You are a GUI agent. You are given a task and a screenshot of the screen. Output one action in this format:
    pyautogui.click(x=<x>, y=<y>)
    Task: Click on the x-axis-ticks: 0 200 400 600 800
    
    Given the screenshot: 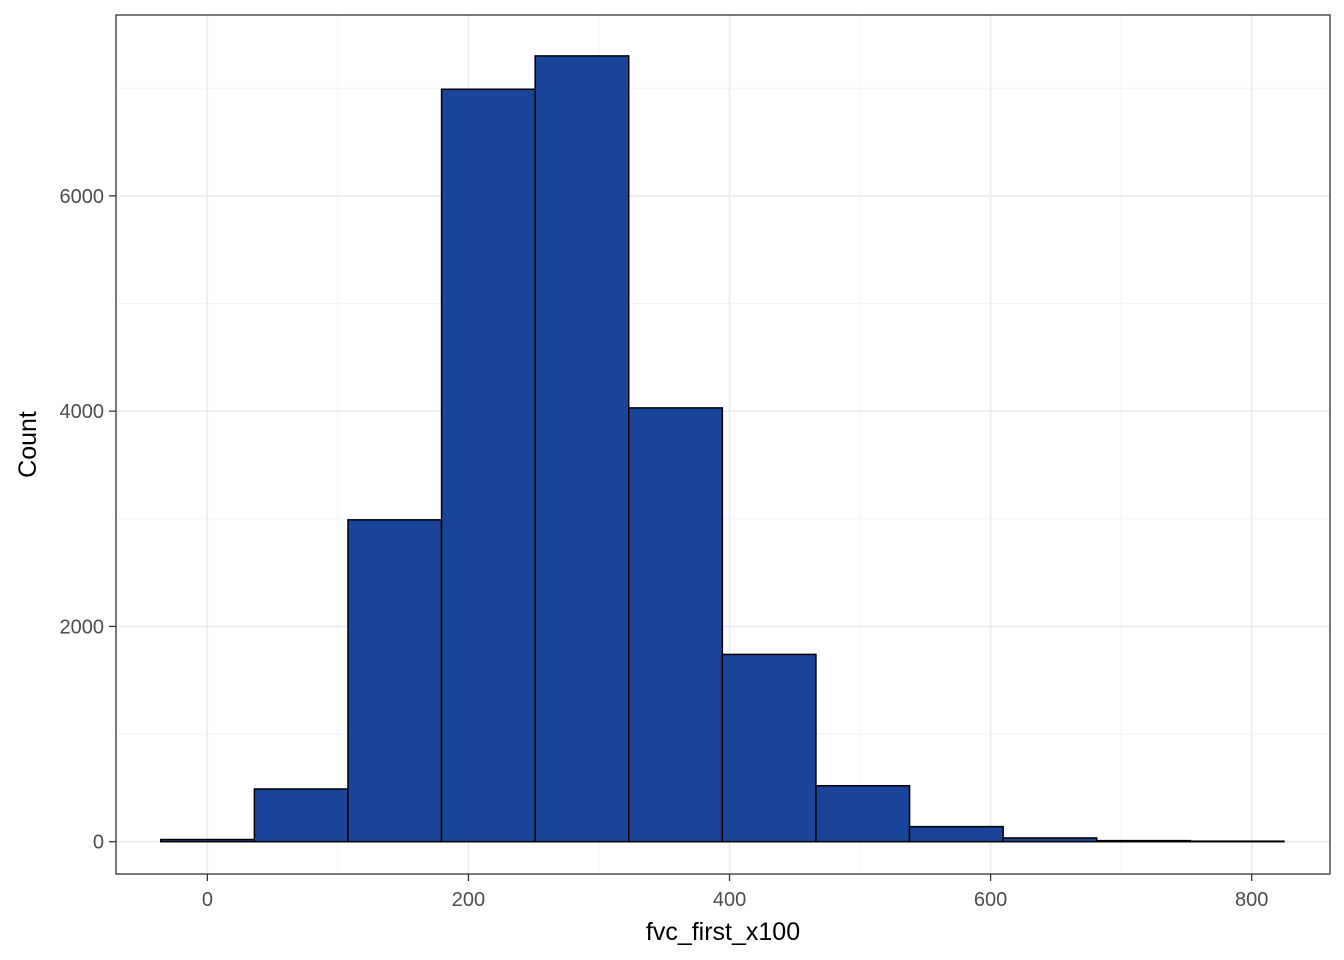 What is the action you would take?
    pyautogui.click(x=735, y=892)
    